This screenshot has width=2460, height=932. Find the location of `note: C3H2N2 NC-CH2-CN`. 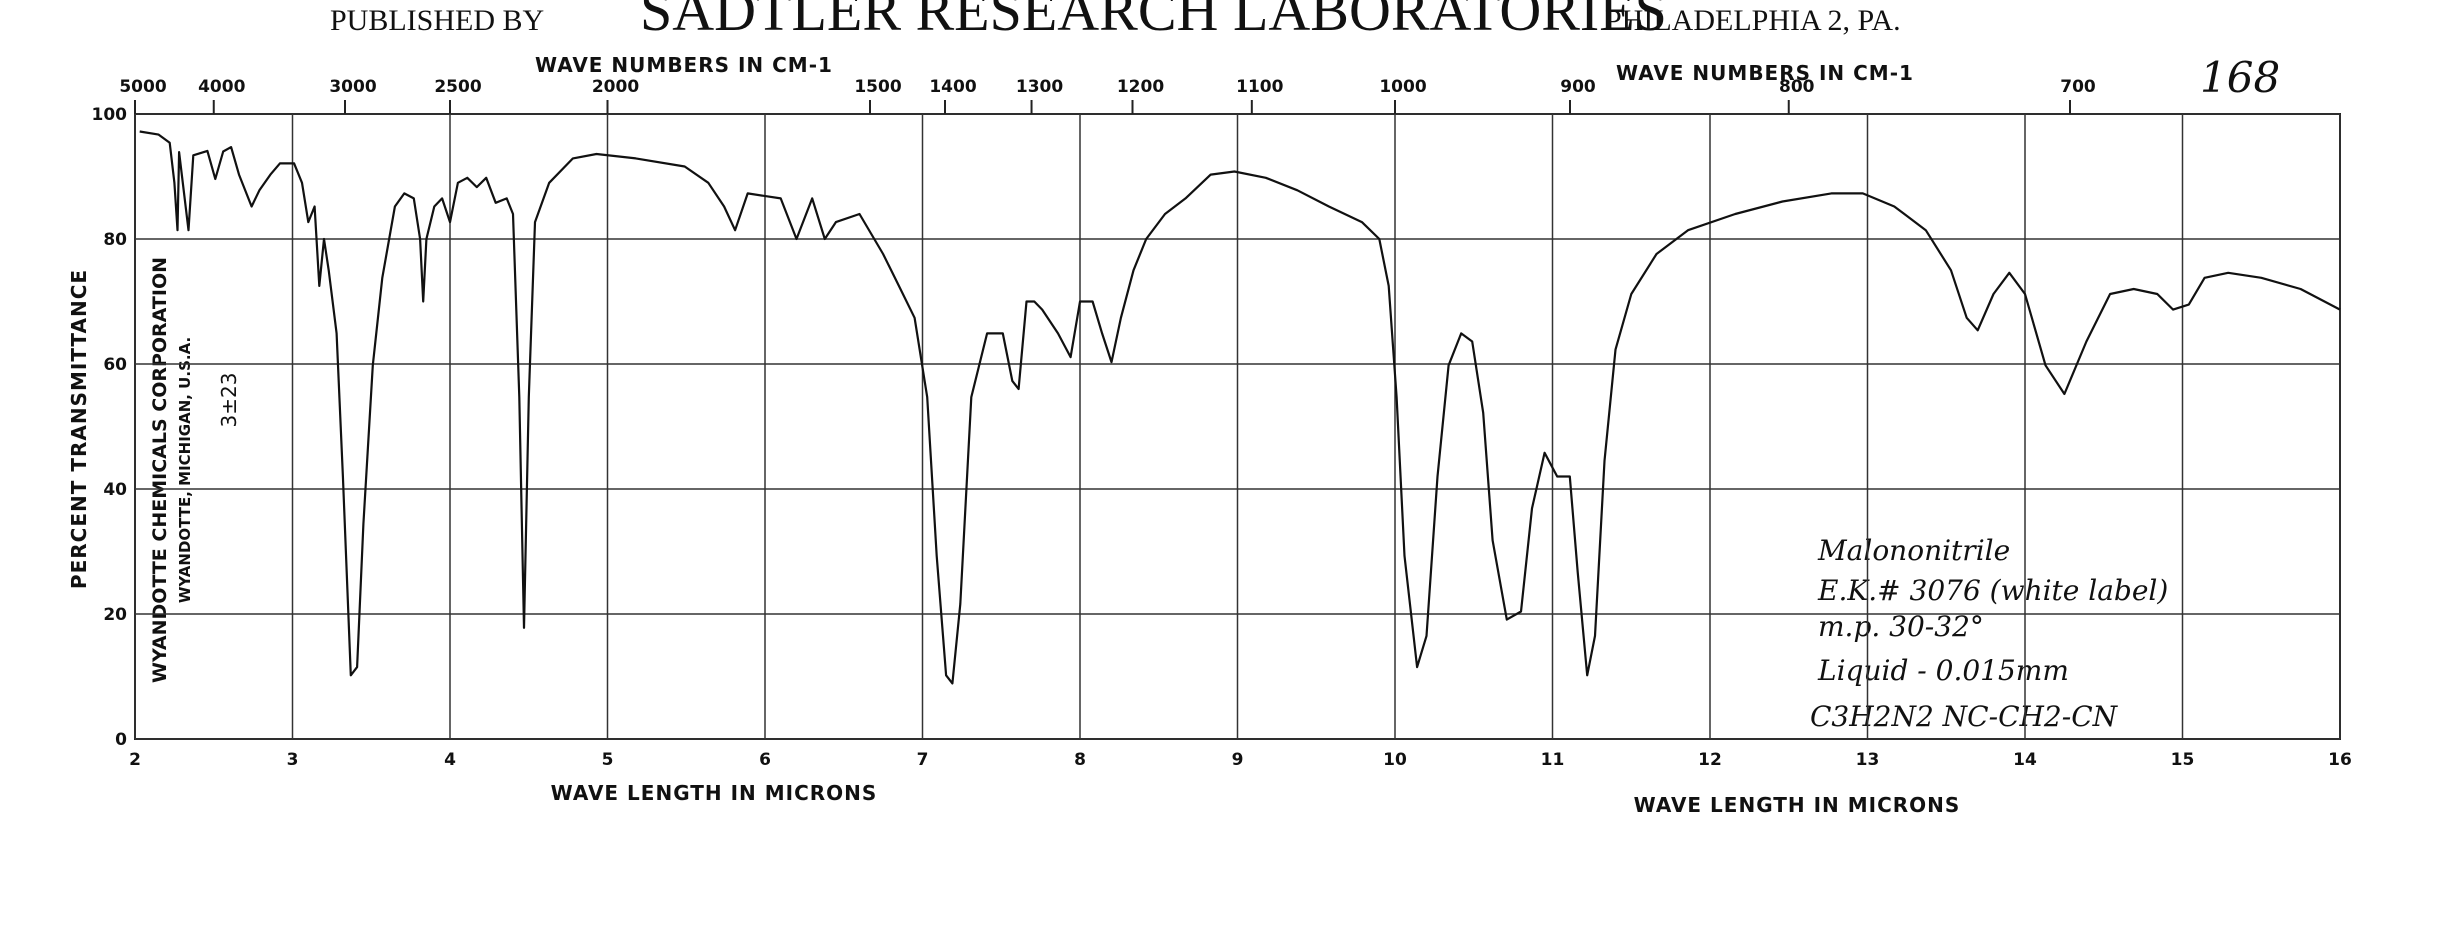

note: C3H2N2 NC-CH2-CN is located at coordinates (1964, 716).